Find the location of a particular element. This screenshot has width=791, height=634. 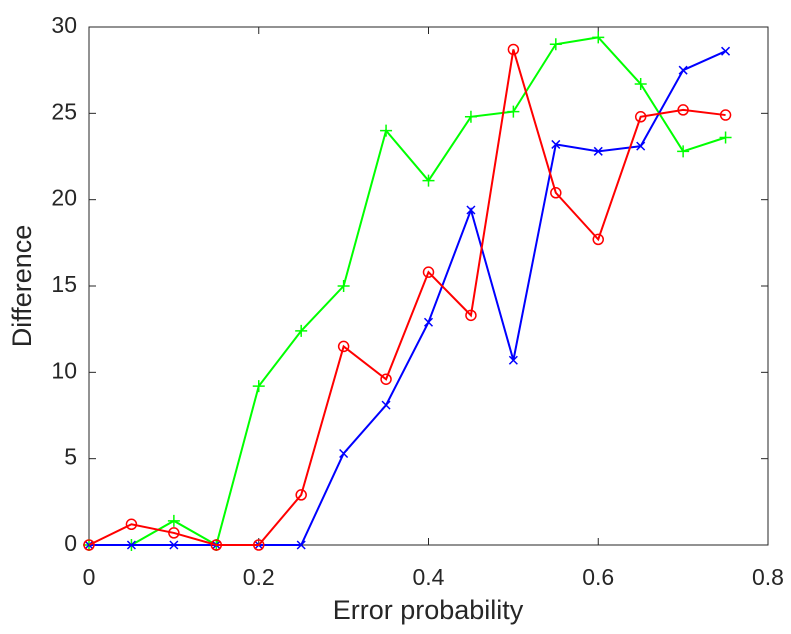

x-tick-label: 0 is located at coordinates (89, 577).